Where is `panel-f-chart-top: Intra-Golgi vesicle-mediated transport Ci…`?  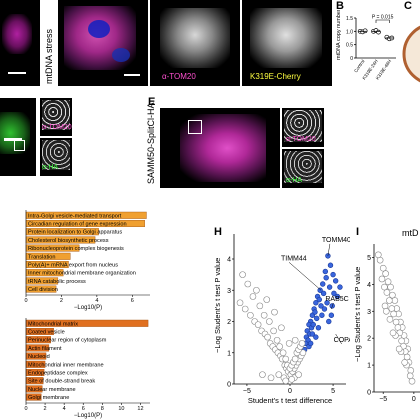
panel-f-chart-top: Intra-Golgi vesicle-mediated transport Ci… is located at coordinates (85, 260).